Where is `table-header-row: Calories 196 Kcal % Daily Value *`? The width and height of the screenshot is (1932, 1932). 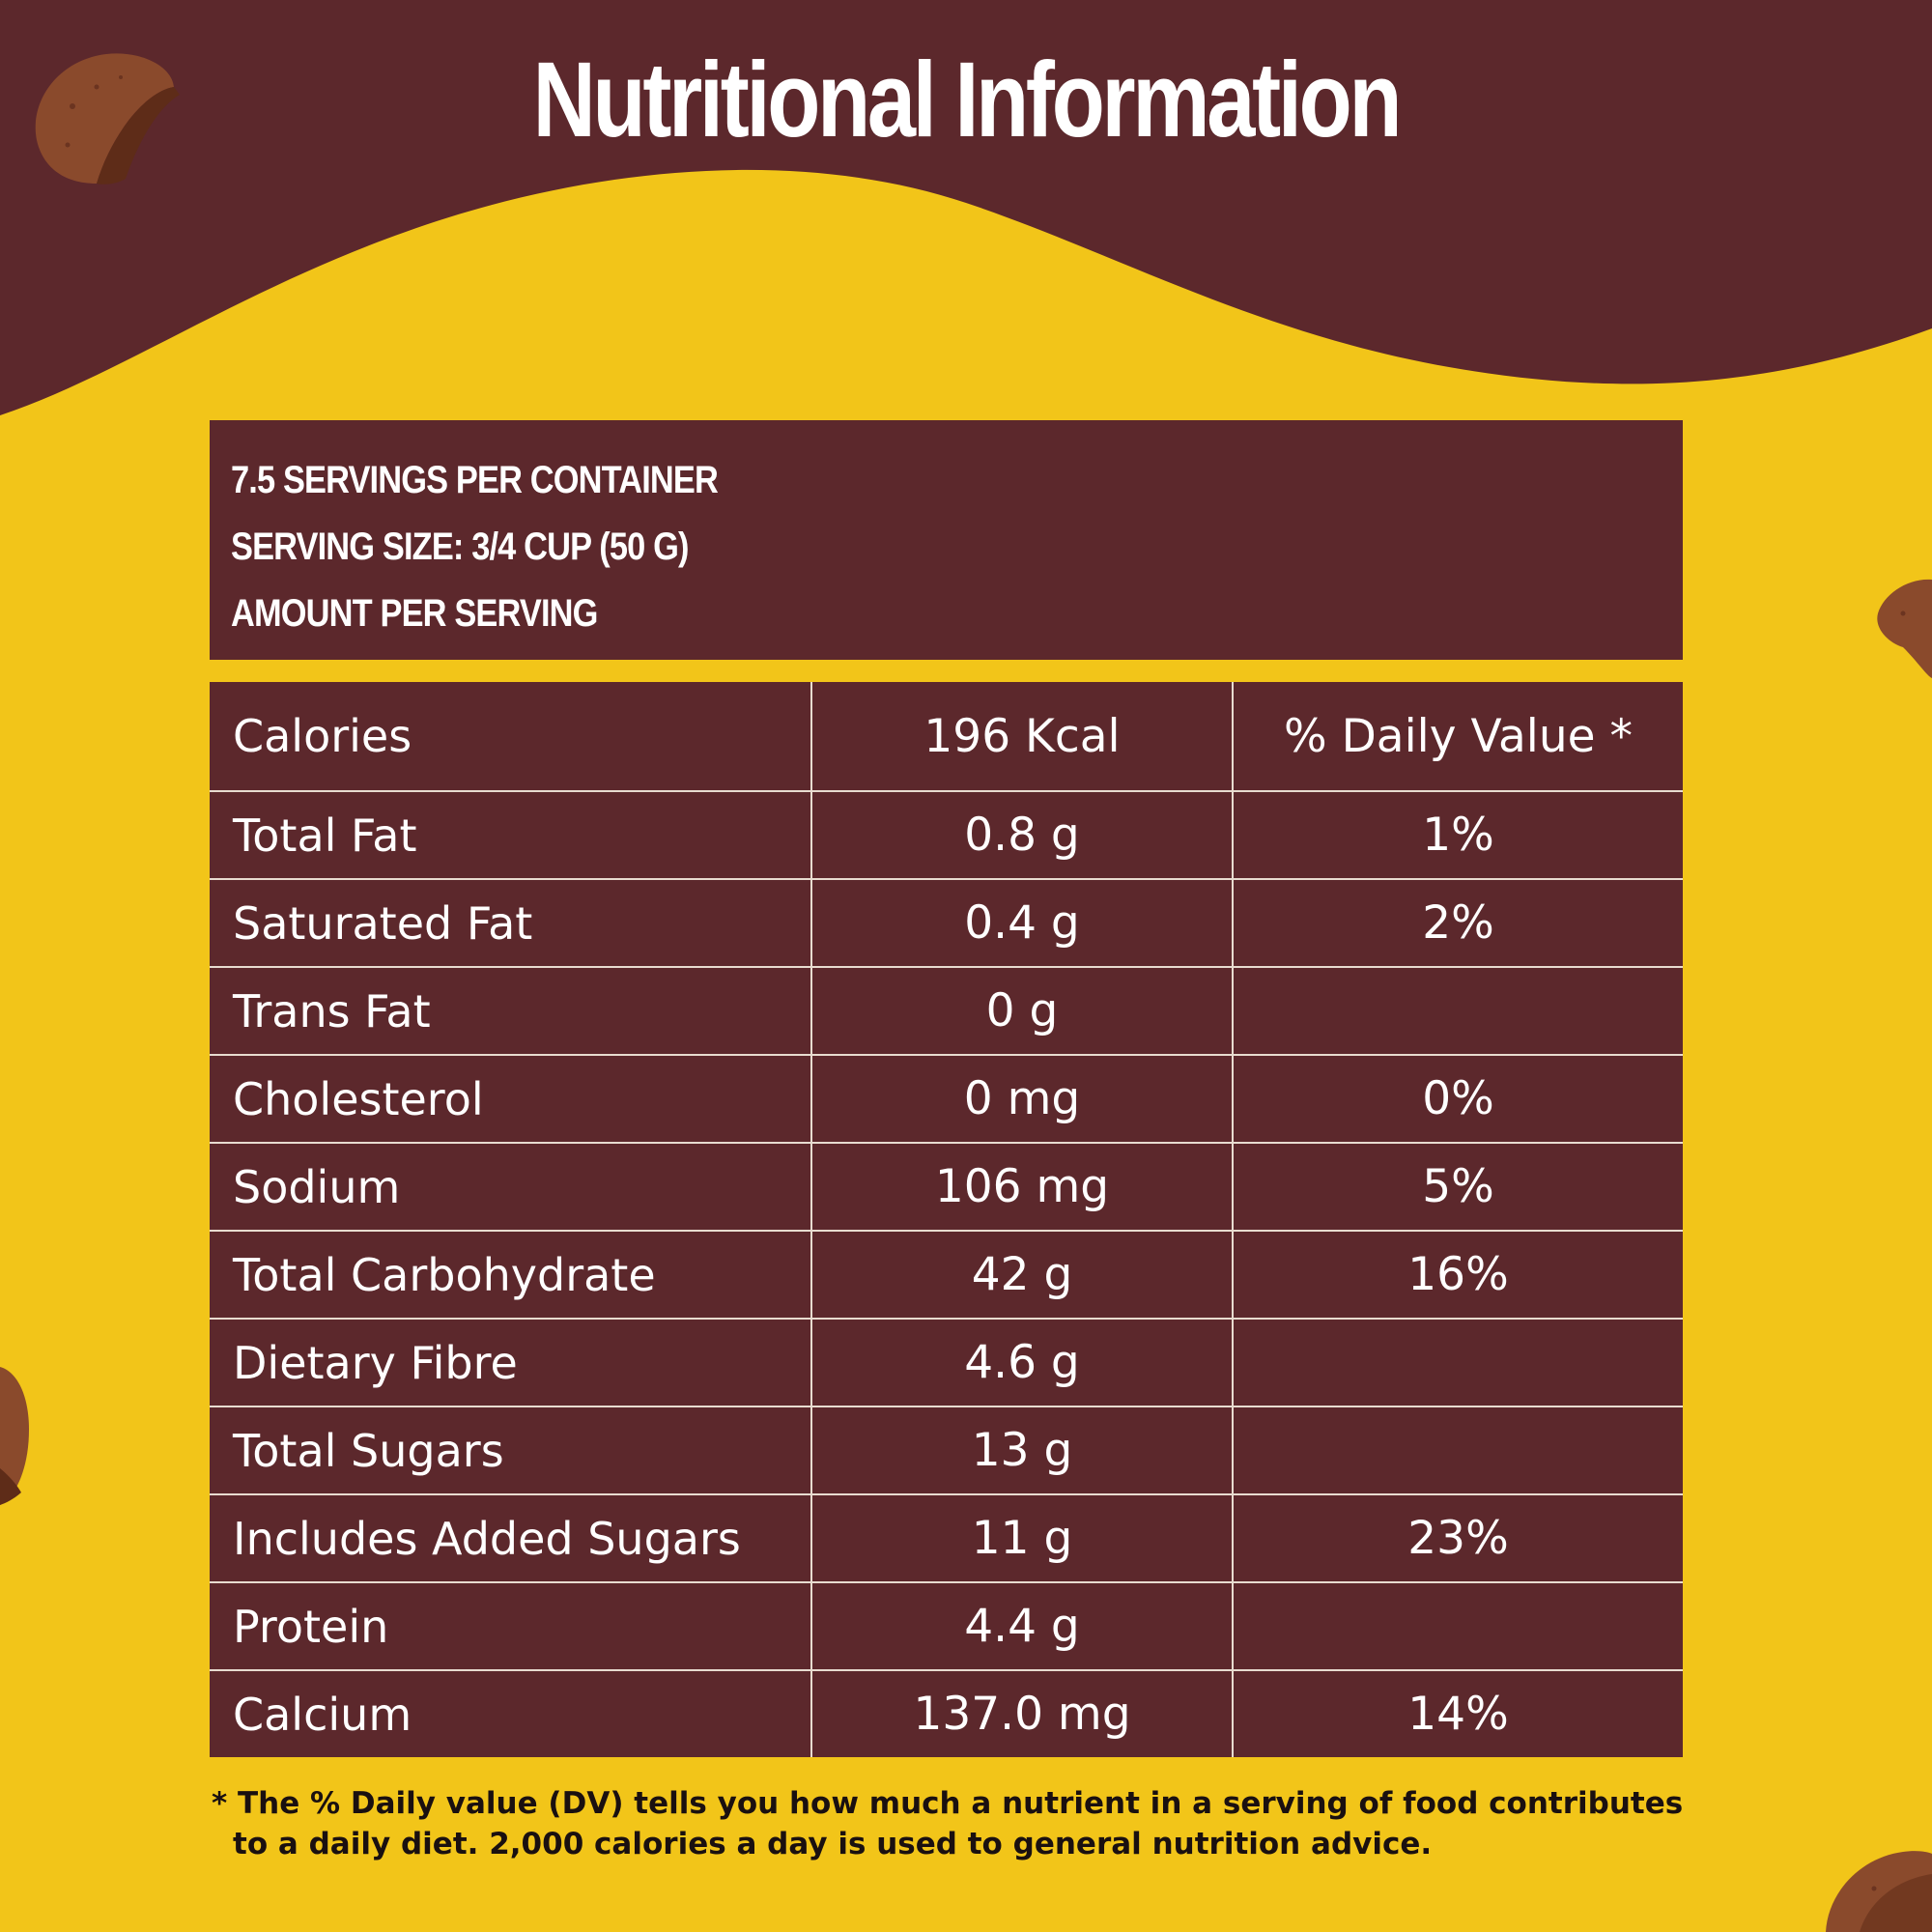
table-header-row: Calories 196 Kcal % Daily Value * is located at coordinates (946, 737).